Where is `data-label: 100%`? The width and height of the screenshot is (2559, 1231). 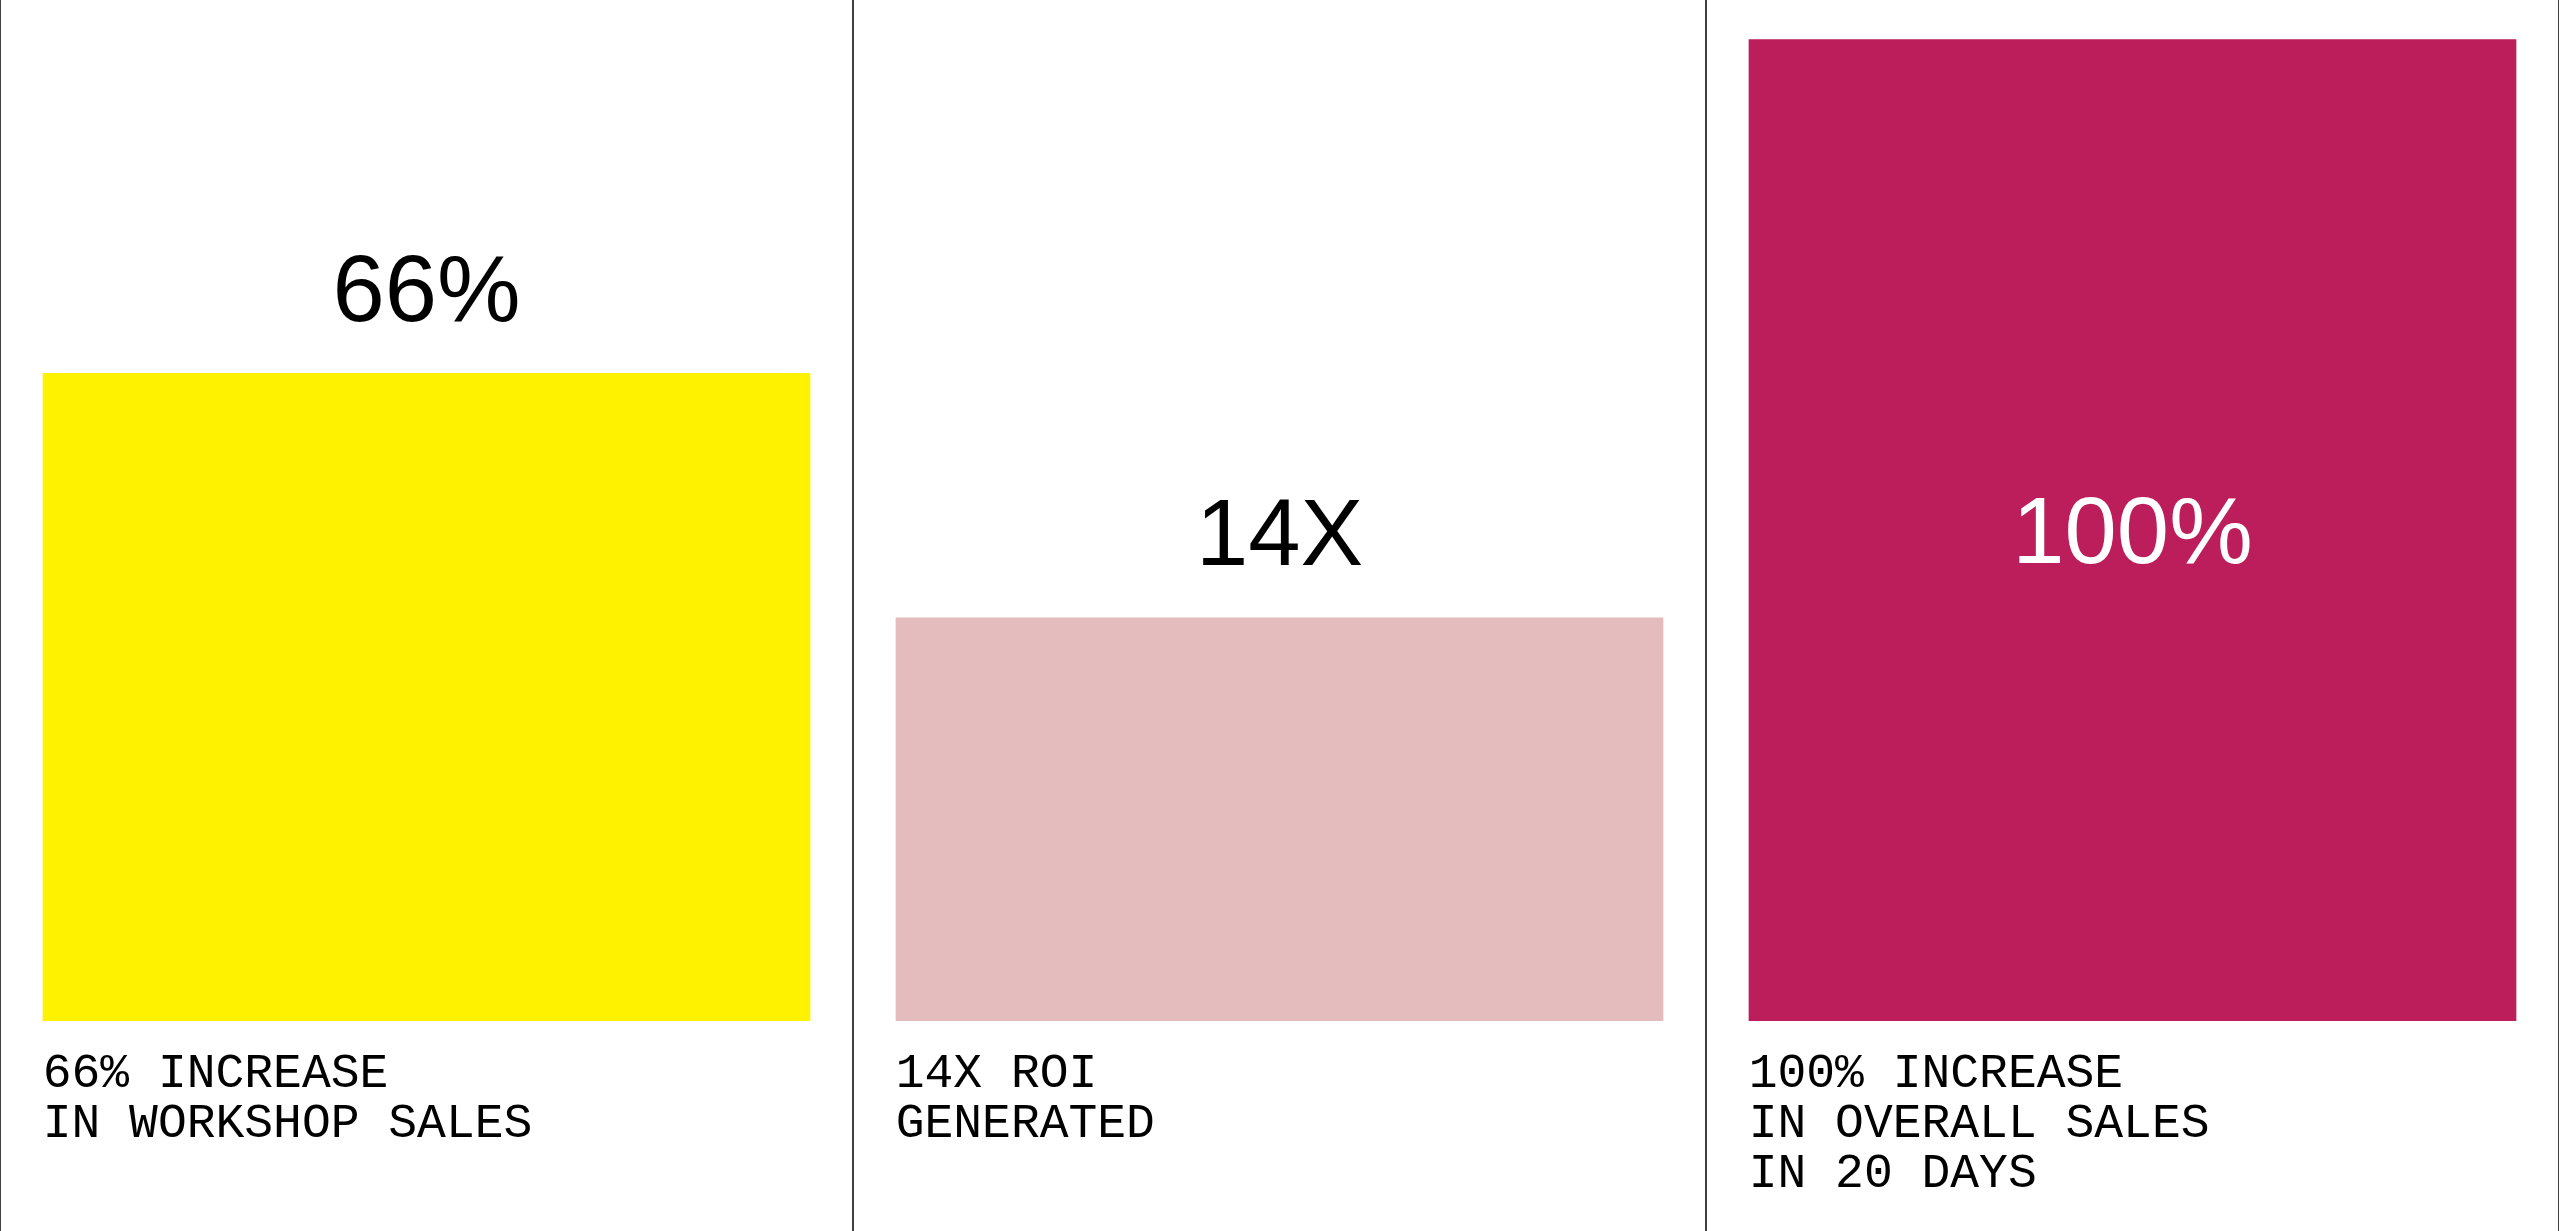
data-label: 100% is located at coordinates (2132, 530).